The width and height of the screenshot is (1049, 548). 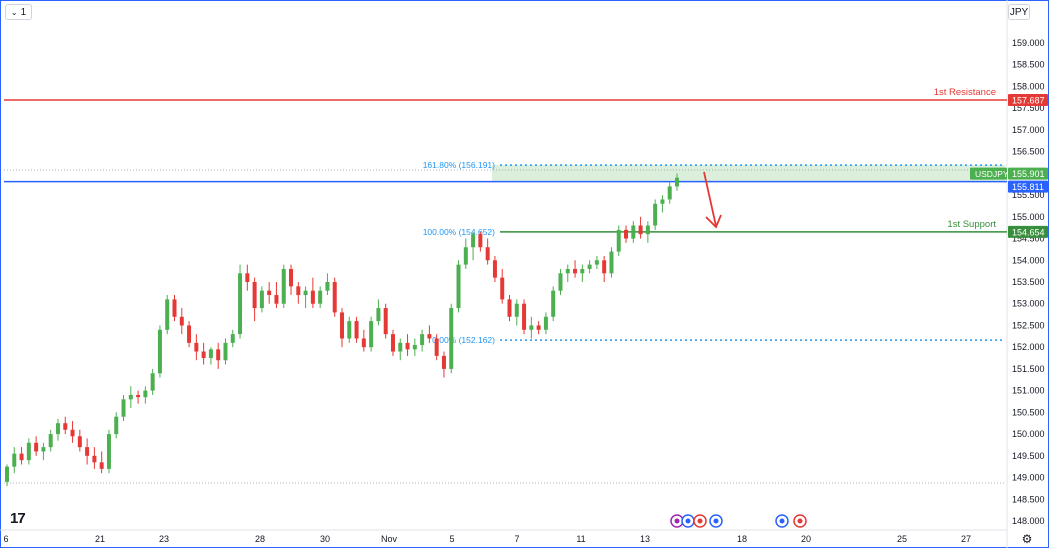 What do you see at coordinates (260, 539) in the screenshot?
I see `time-tick-label: 28` at bounding box center [260, 539].